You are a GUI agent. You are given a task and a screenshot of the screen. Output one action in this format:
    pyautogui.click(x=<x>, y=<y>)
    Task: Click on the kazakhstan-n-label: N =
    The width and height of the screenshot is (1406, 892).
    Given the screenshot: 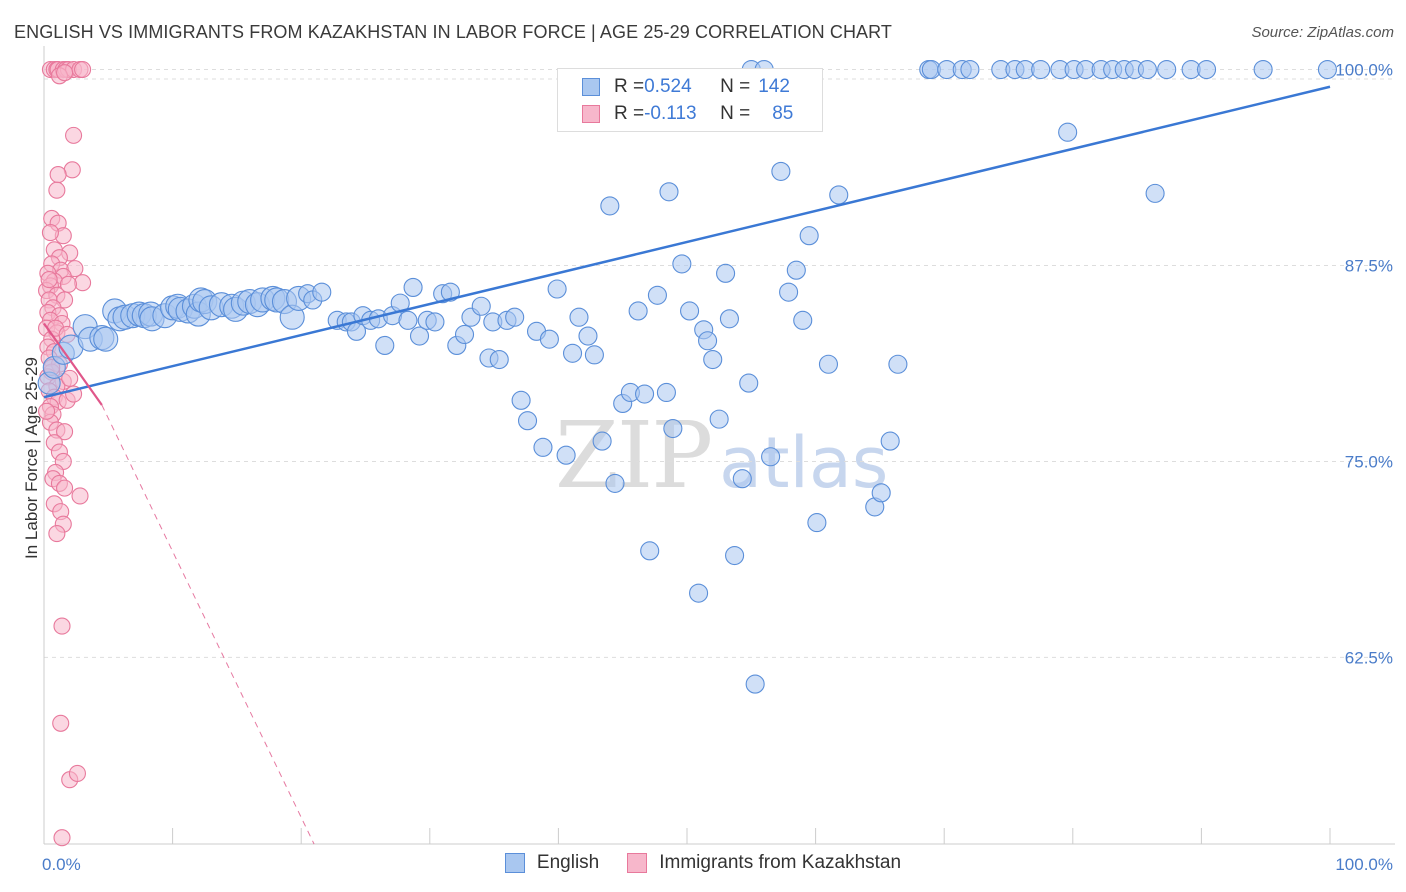 What is the action you would take?
    pyautogui.click(x=735, y=113)
    